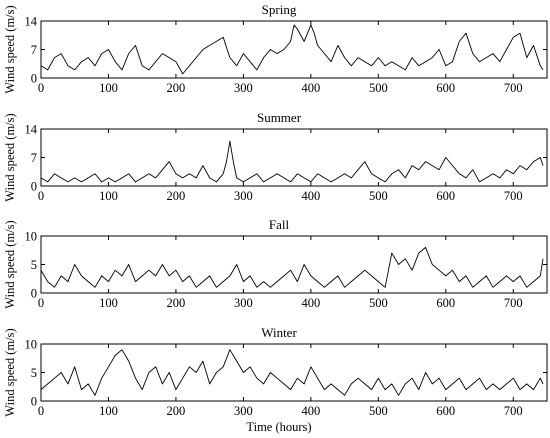 This screenshot has width=550, height=438. I want to click on panel-title: Summer, so click(279, 117).